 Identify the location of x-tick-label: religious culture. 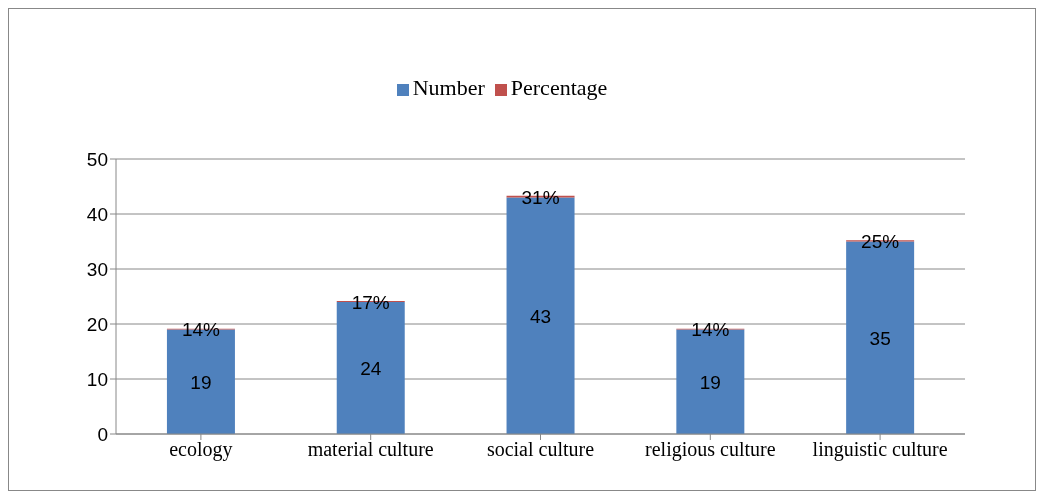
(710, 450).